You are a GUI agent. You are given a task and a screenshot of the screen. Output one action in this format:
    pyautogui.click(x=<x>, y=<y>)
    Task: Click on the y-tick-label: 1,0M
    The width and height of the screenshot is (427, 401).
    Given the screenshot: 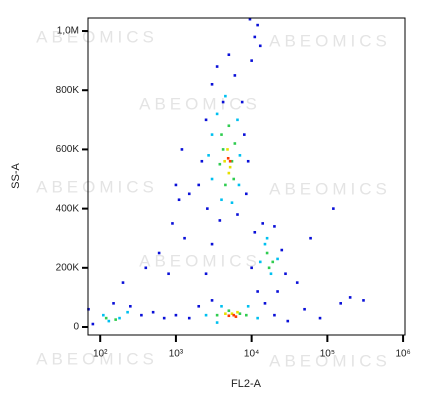 What is the action you would take?
    pyautogui.click(x=68, y=31)
    